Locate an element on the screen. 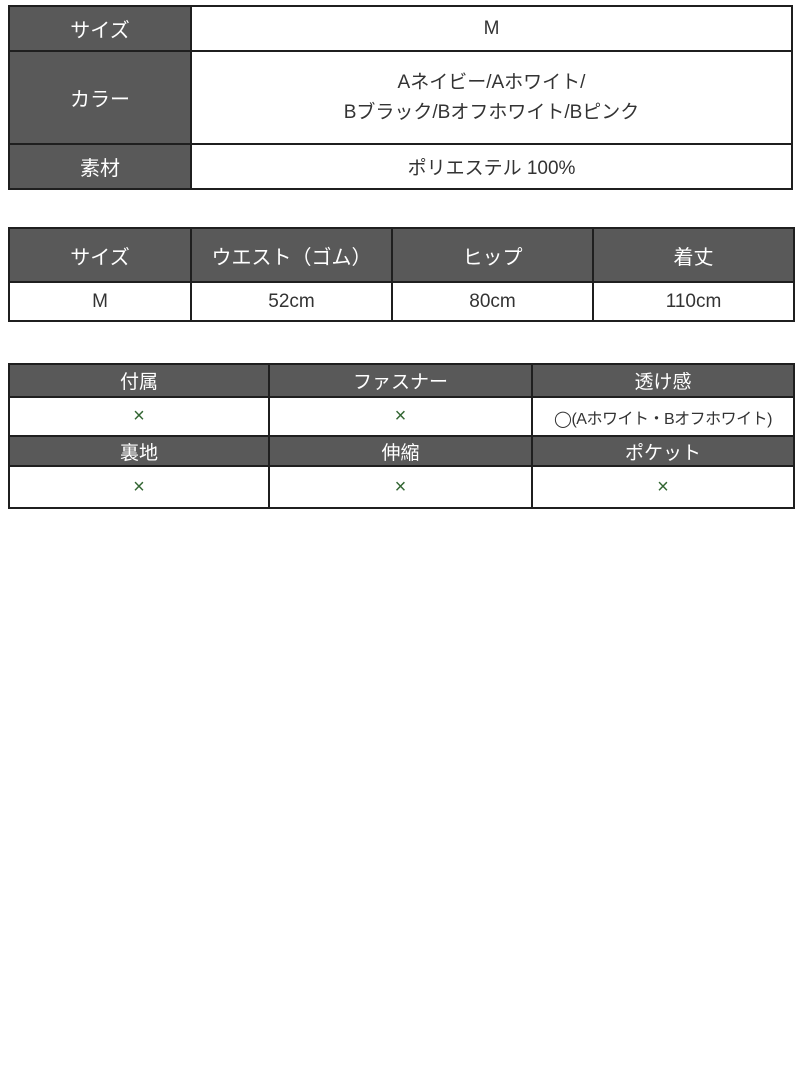 The width and height of the screenshot is (800, 1067). table-header-row: サイズ ウエスト（ゴム） ヒップ 着丈 is located at coordinates (401, 255).